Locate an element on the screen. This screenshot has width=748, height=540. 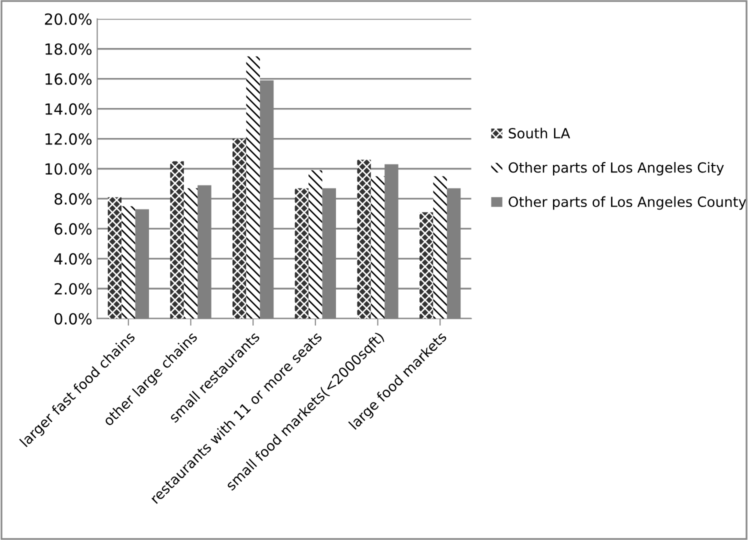
y-tick-label: 18.0% is located at coordinates (69, 49).